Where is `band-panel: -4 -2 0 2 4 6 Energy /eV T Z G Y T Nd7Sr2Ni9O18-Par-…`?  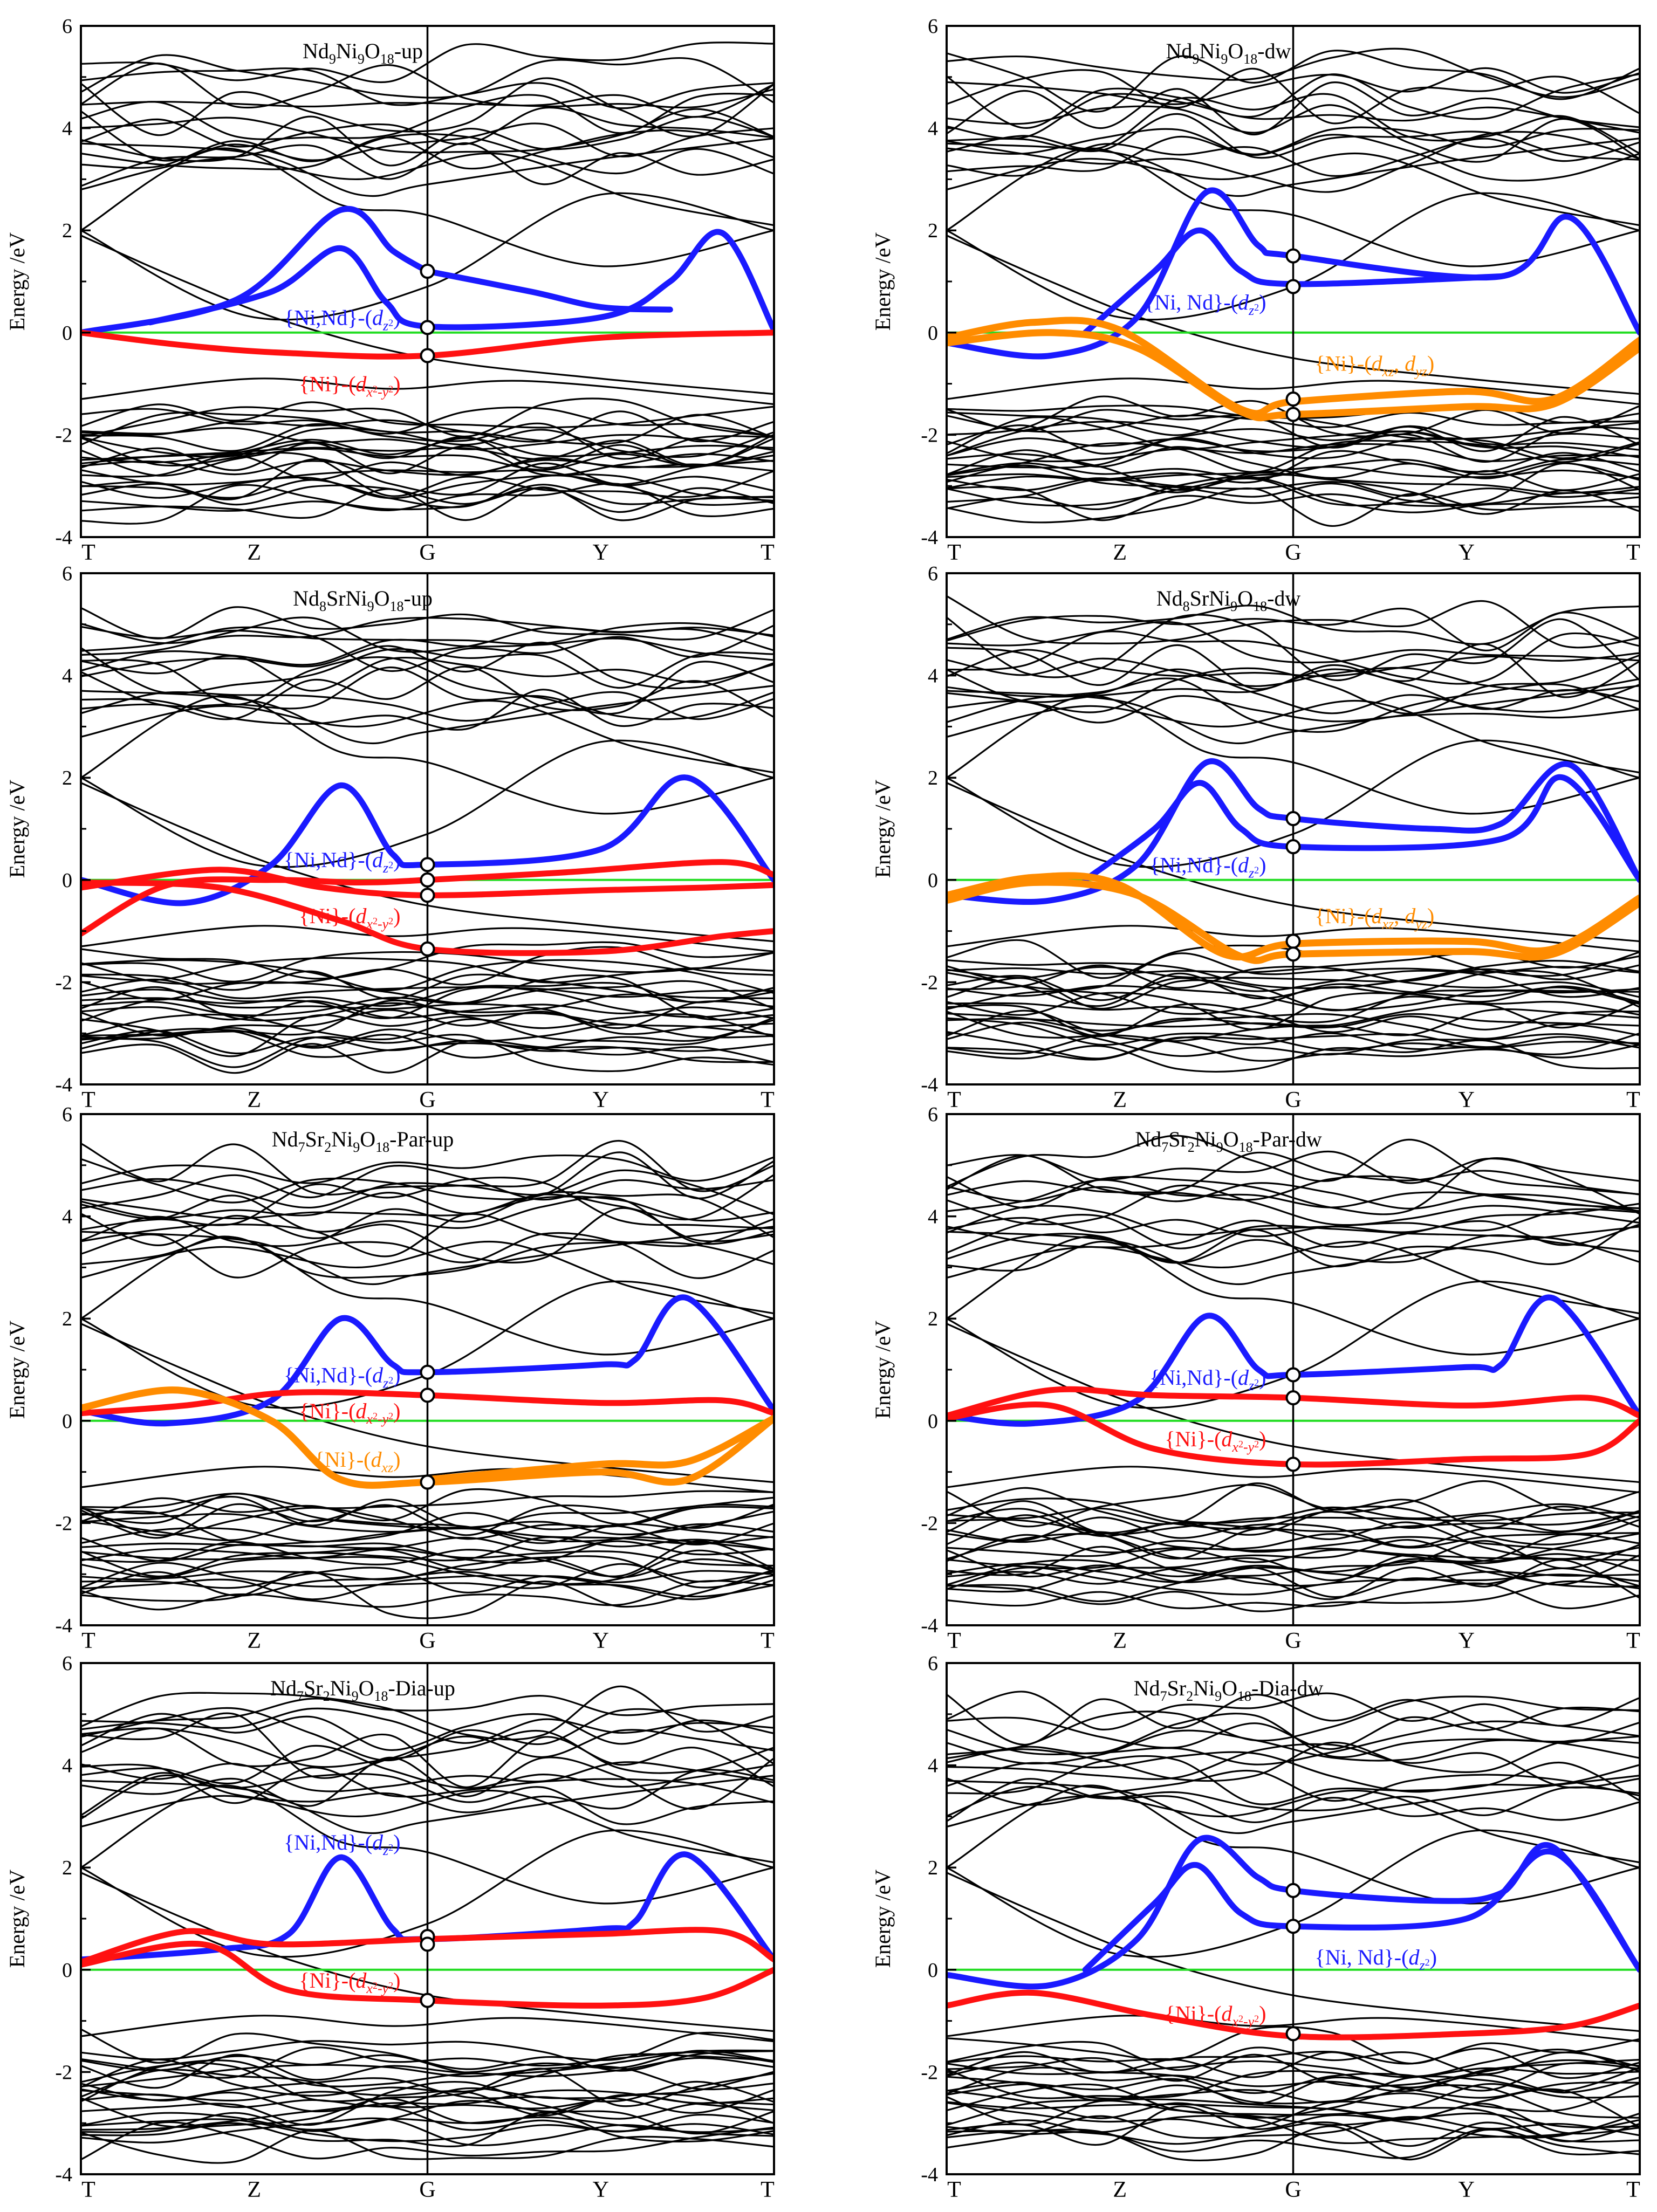 band-panel: -4 -2 0 2 4 6 Energy /eV T Z G Y T Nd7Sr2Ni9O18-Par-… is located at coordinates (1256, 1378).